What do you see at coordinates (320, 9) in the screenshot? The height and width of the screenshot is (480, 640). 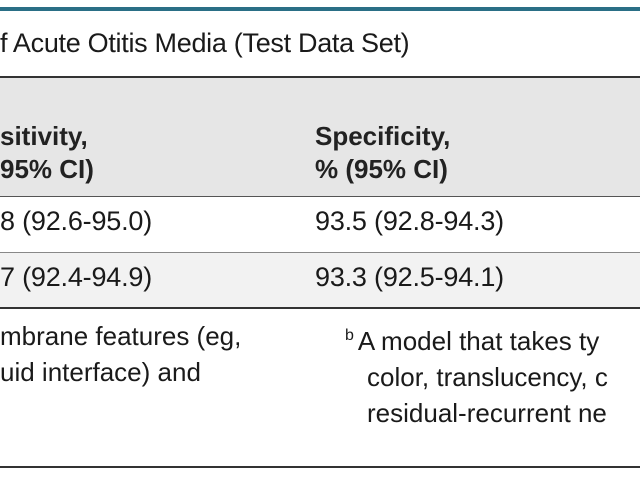 I see `top-accent-rule` at bounding box center [320, 9].